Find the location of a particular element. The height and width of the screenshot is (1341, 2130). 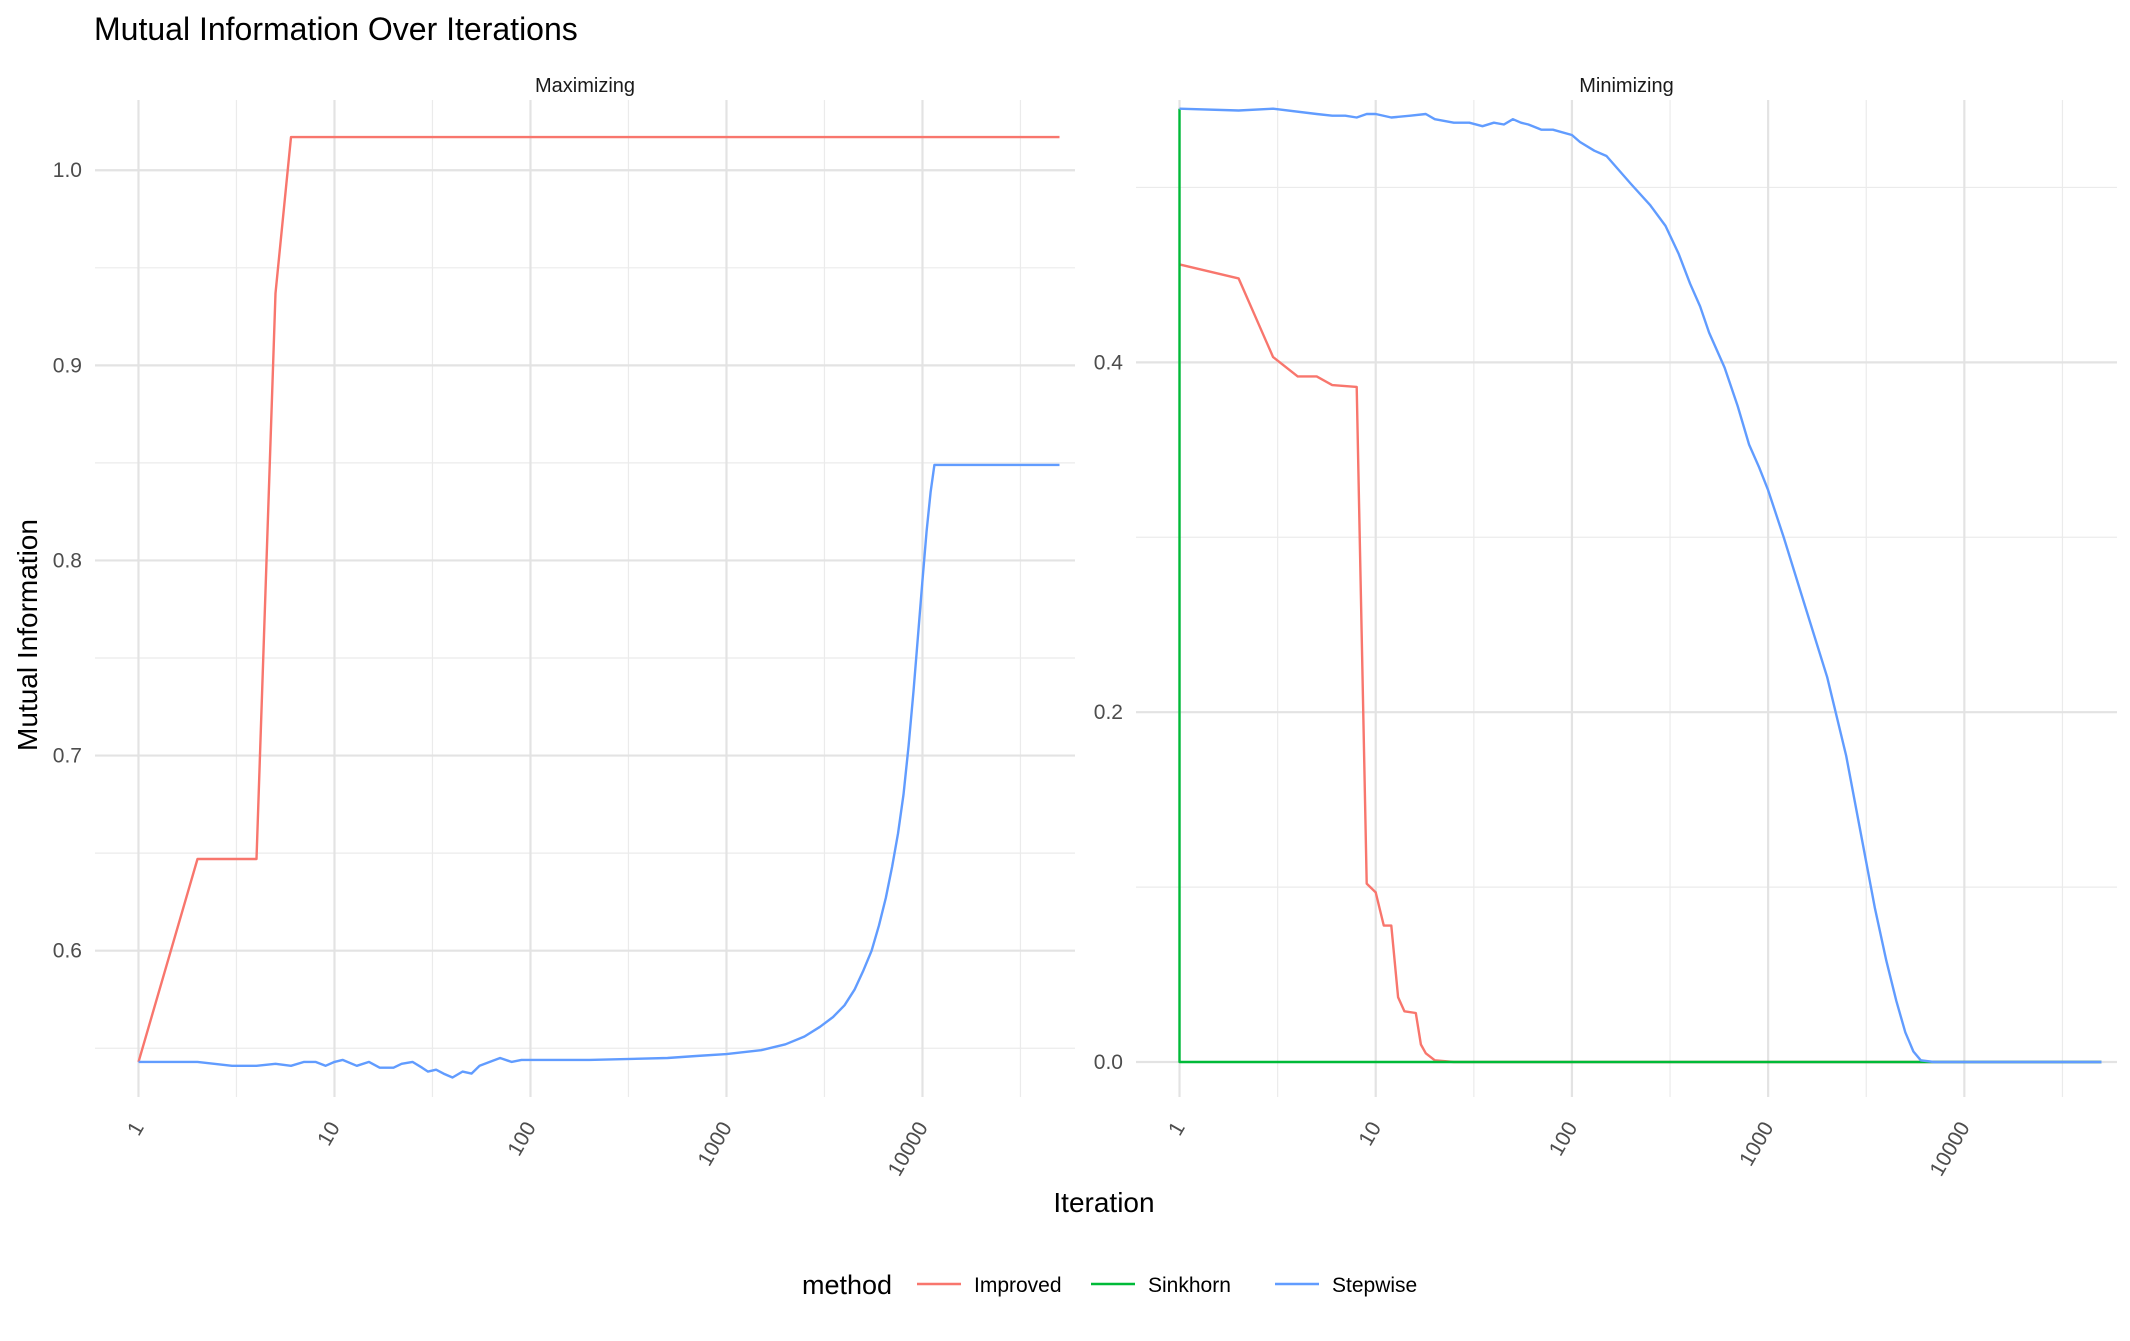

chart-title: Mutual Information Over Iterations is located at coordinates (336, 29).